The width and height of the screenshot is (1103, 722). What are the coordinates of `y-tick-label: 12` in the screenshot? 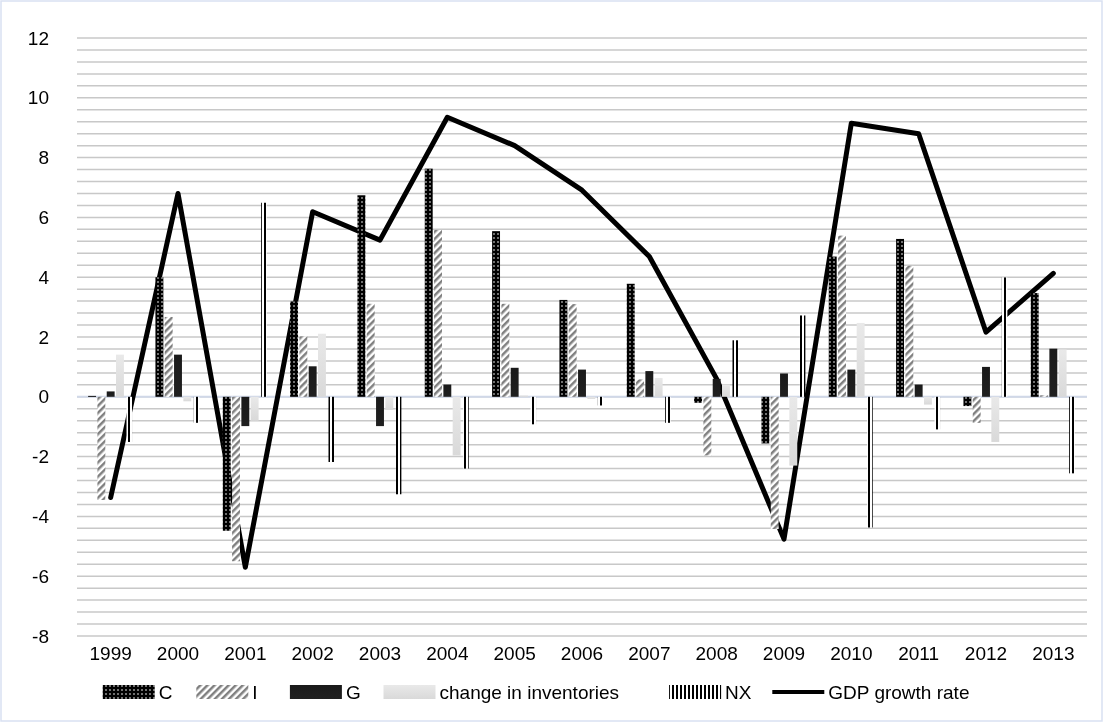 It's located at (38, 38).